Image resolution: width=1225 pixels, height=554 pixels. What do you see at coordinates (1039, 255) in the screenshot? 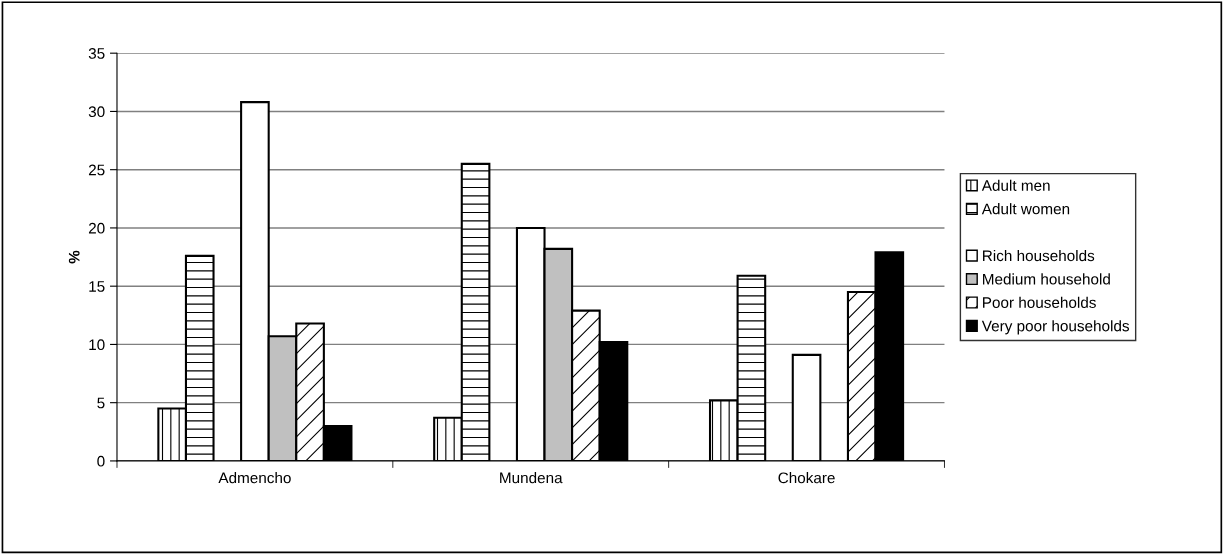
I see `legend-label: Rich households` at bounding box center [1039, 255].